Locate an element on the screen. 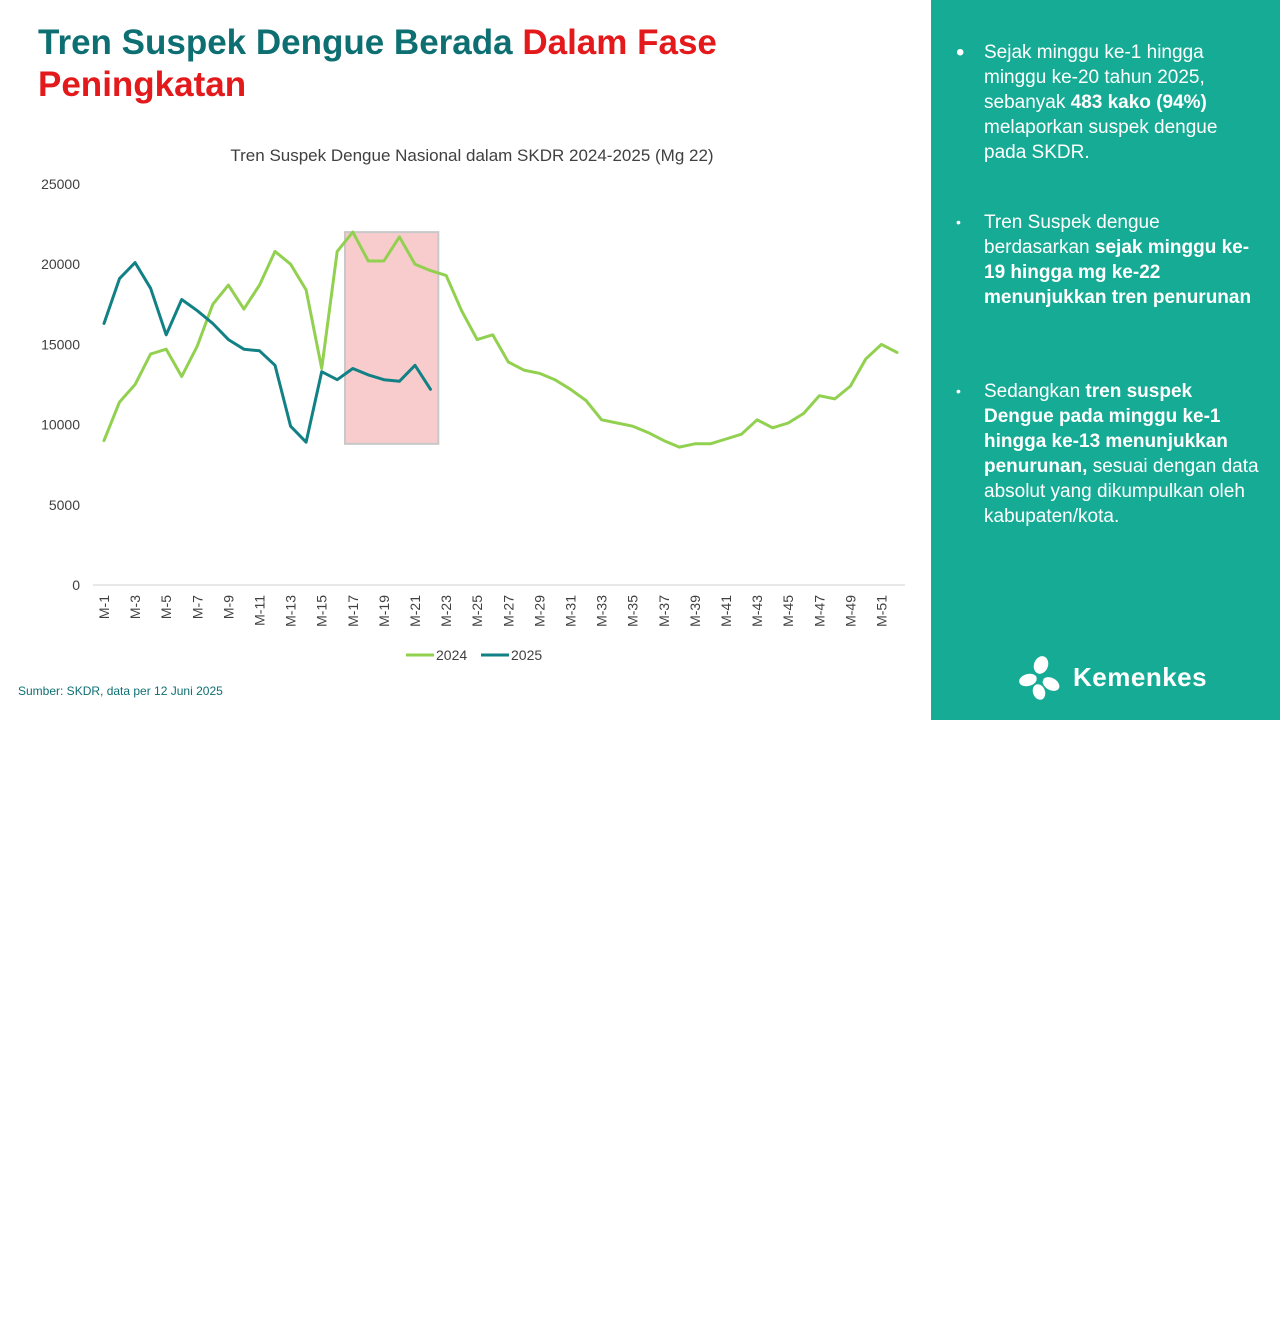  x-tick-label: M-19 is located at coordinates (384, 611).